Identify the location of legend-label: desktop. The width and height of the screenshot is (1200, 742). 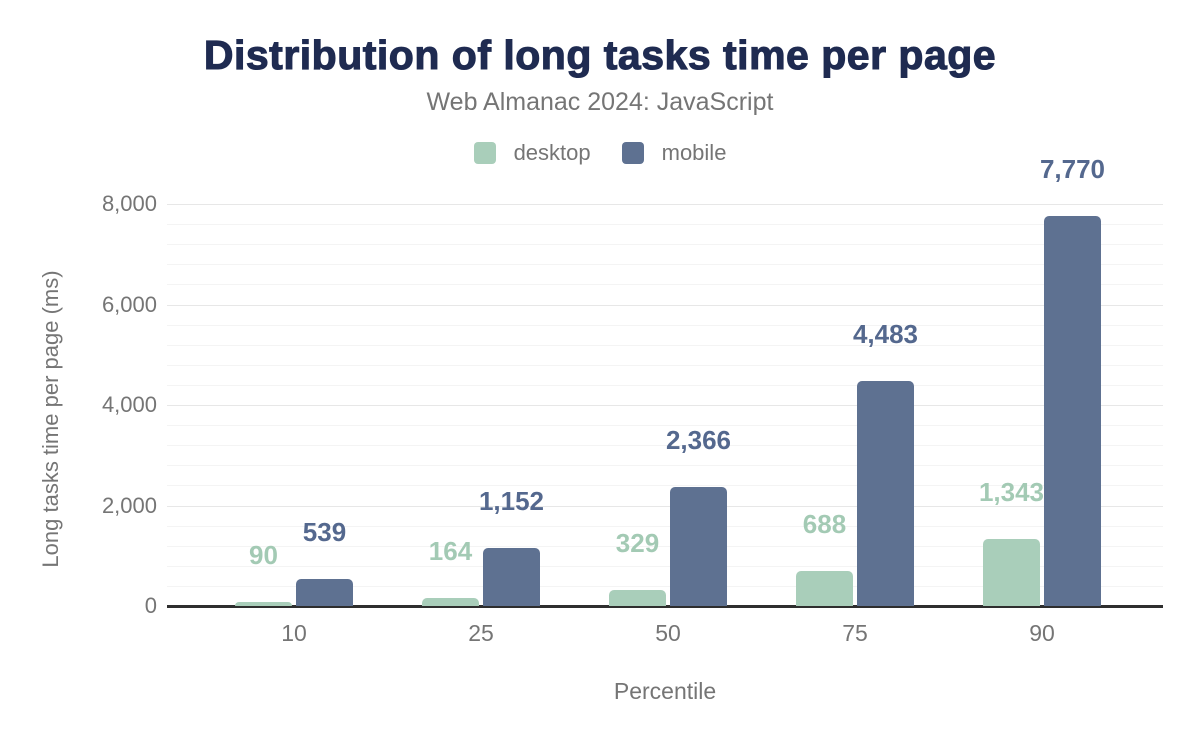
(552, 152).